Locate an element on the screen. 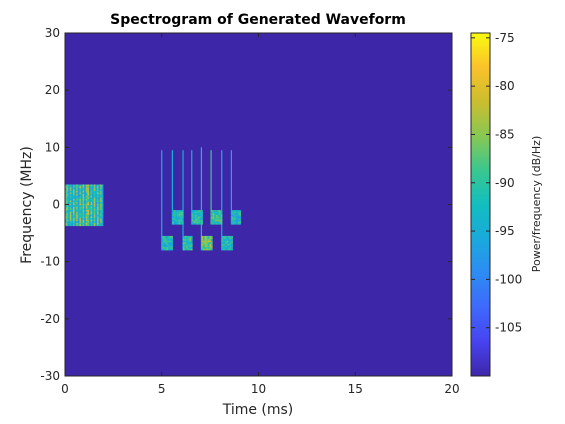 The height and width of the screenshot is (424, 565). colorbar-tick-label-3: -90 is located at coordinates (505, 183).